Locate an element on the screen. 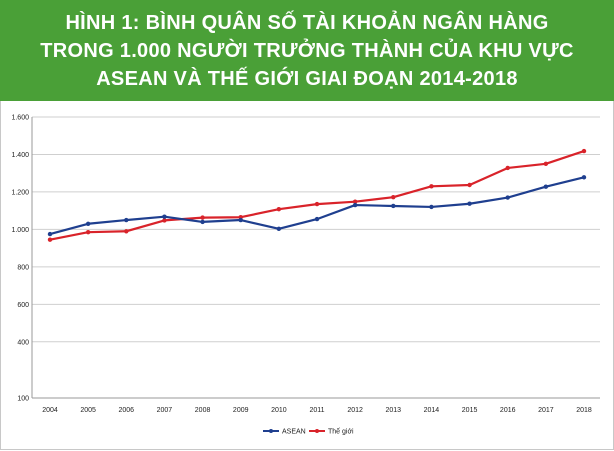  y-tick-label: 1.000 is located at coordinates (20, 230).